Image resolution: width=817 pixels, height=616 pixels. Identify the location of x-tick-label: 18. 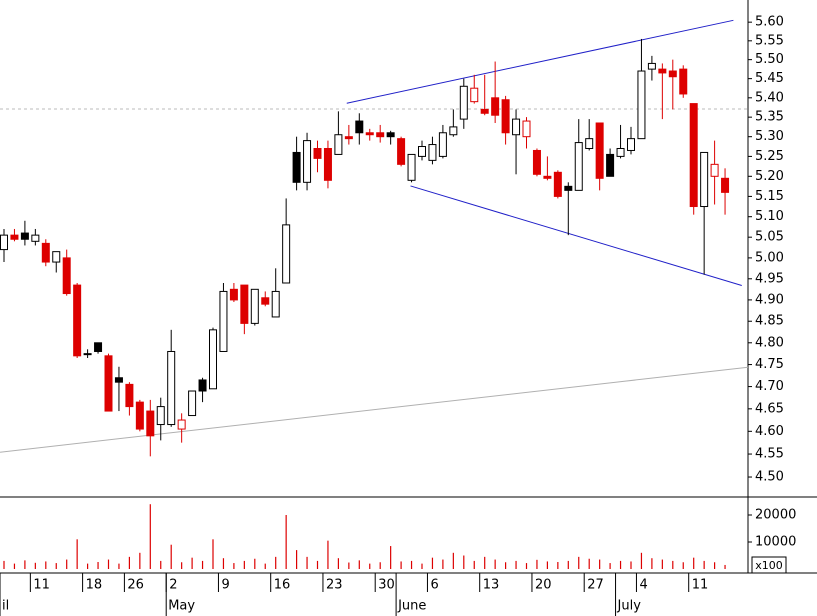
(94, 585).